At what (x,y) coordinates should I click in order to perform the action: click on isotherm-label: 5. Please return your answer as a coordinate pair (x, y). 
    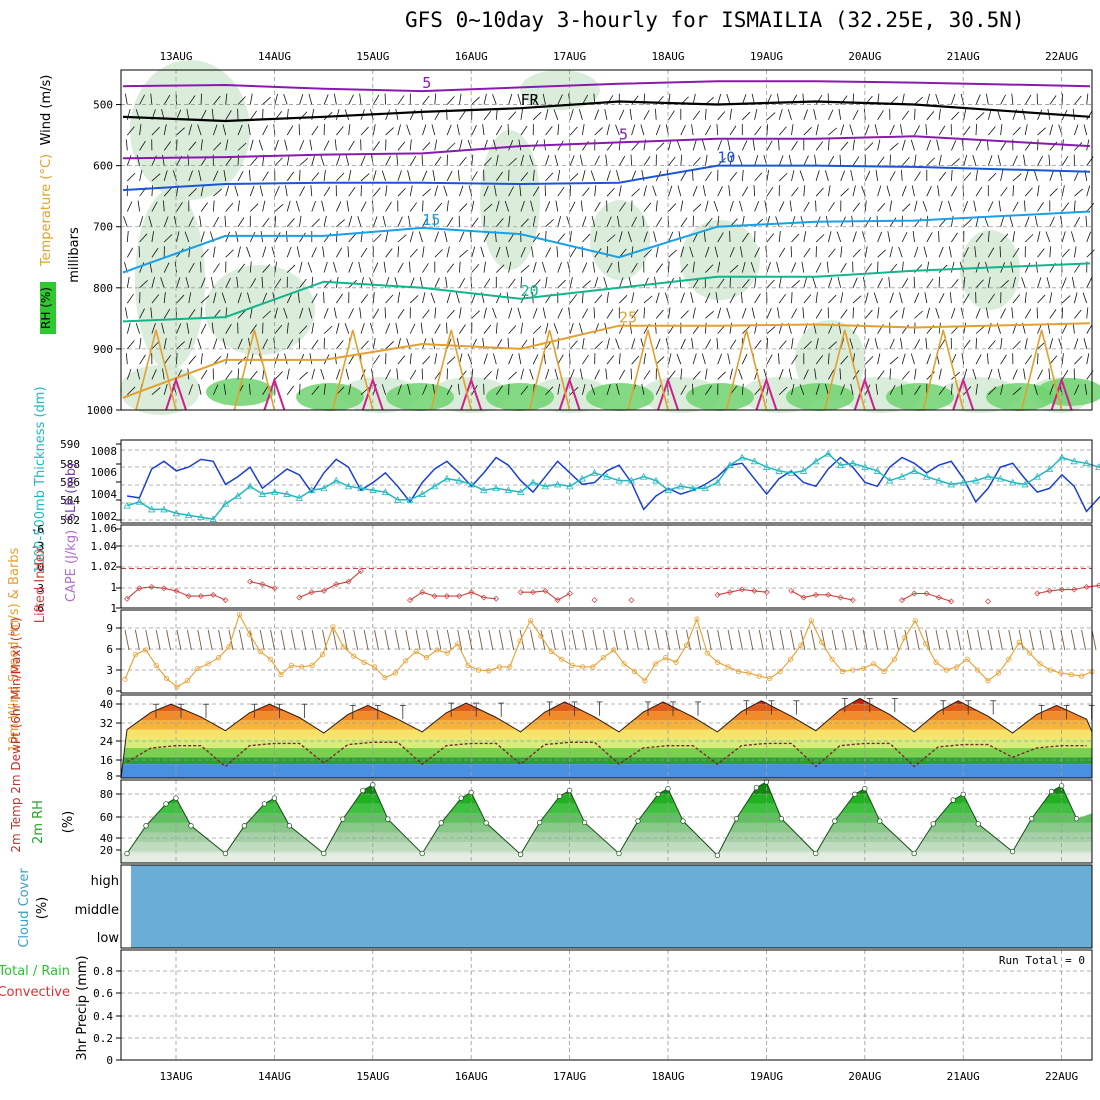
    Looking at the image, I should click on (623, 134).